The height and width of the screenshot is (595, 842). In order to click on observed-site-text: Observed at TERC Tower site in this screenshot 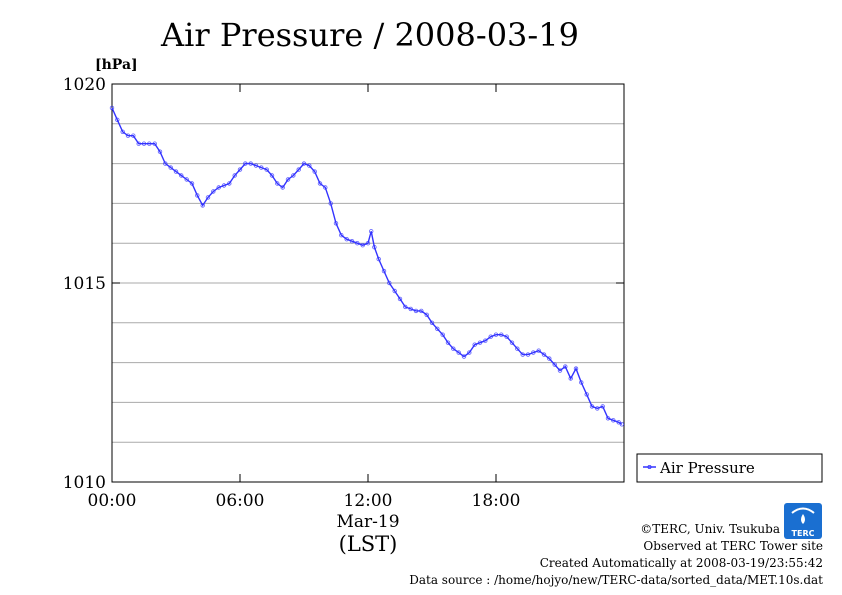, I will do `click(733, 546)`.